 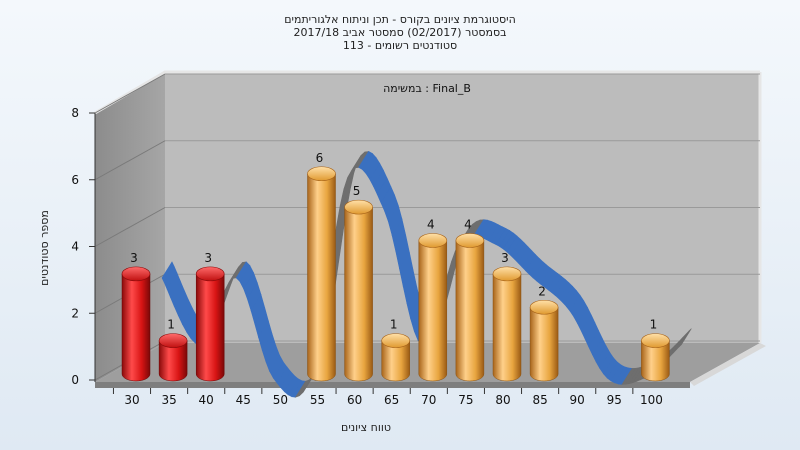 I want to click on x-tick-label: 60, so click(x=354, y=400).